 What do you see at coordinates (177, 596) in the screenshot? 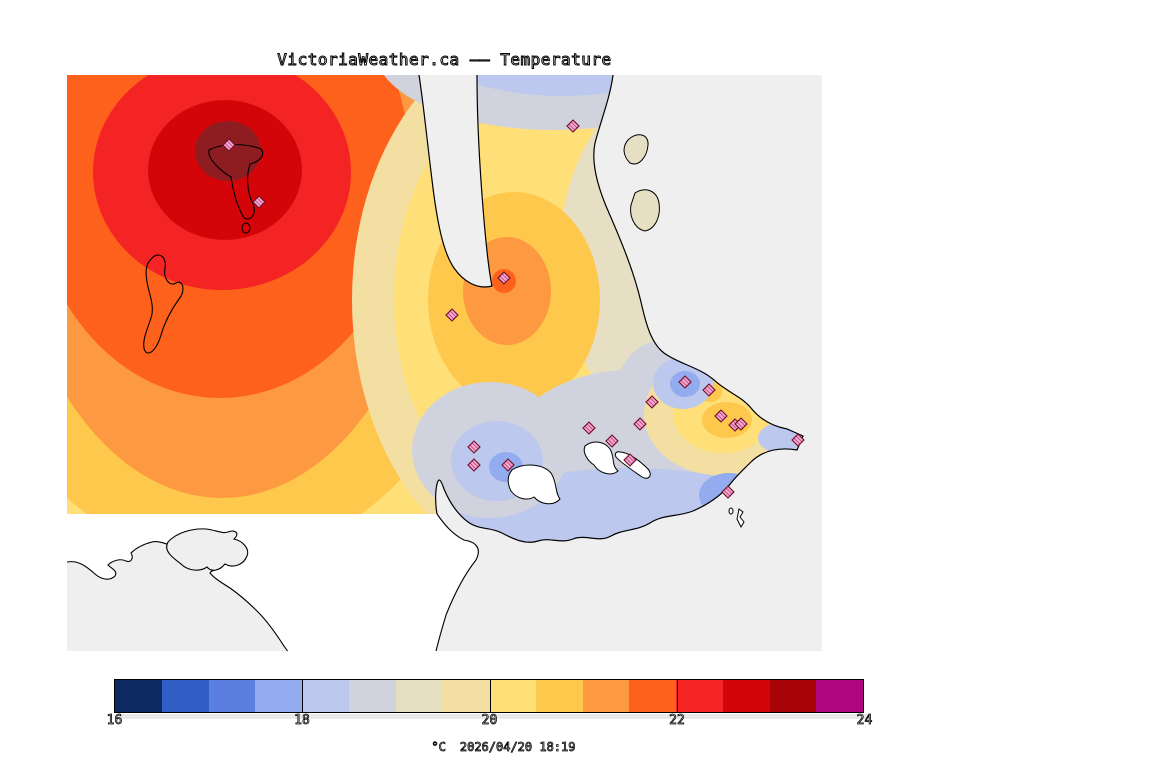
I see `southwest-landmass` at bounding box center [177, 596].